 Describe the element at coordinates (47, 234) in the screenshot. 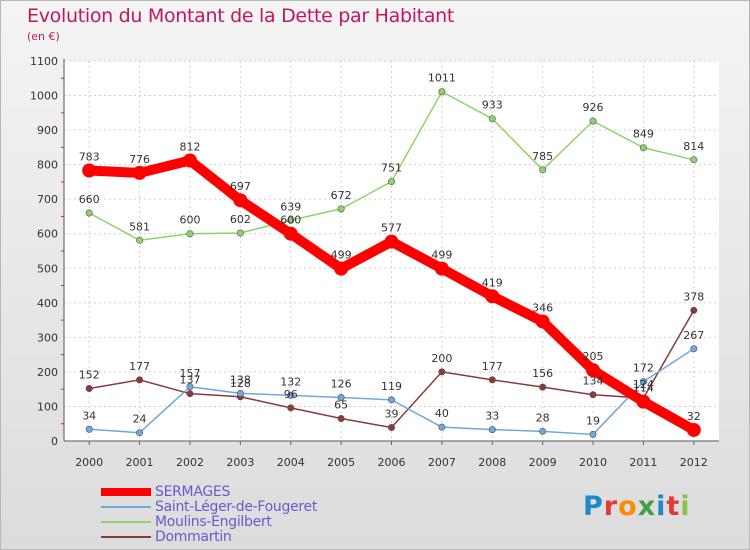

I see `y-tick-label: 600` at that location.